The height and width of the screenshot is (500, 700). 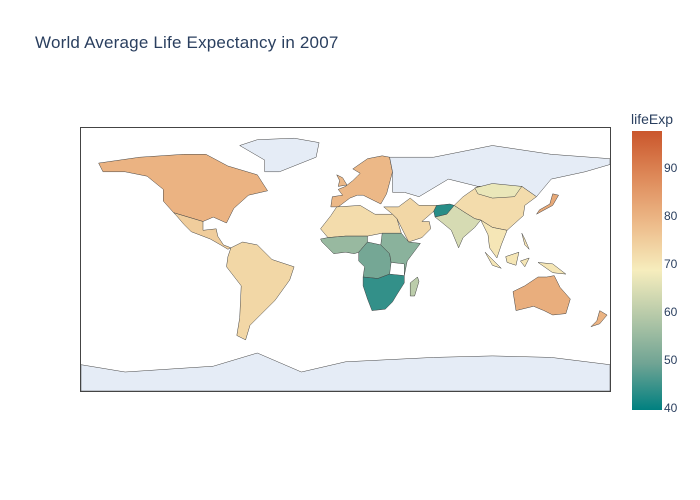 What do you see at coordinates (345, 371) in the screenshot?
I see `region-antarctica` at bounding box center [345, 371].